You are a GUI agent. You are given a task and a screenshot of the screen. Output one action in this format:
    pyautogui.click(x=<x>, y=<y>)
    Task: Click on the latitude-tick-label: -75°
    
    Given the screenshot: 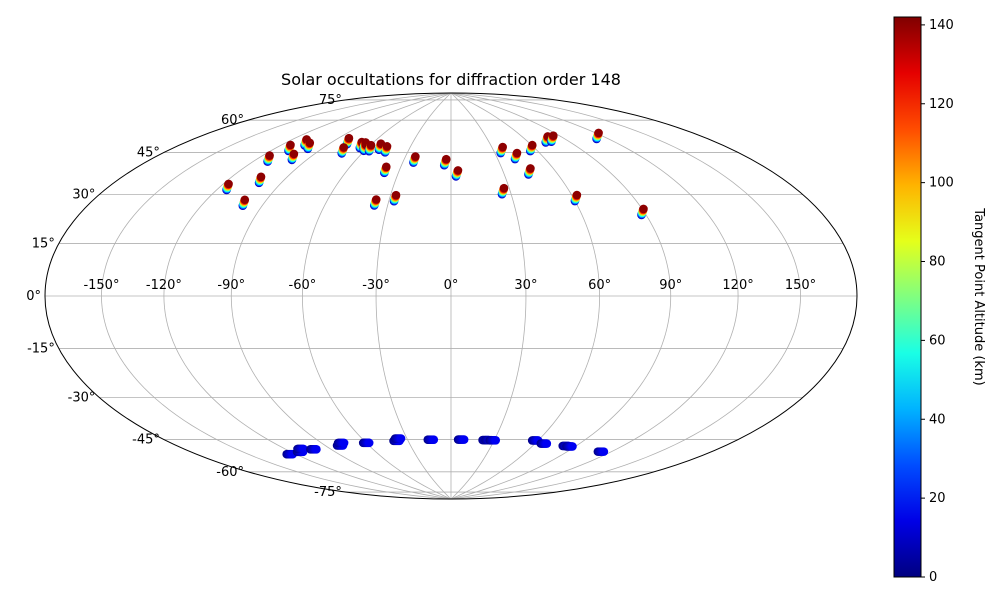 What is the action you would take?
    pyautogui.click(x=328, y=492)
    